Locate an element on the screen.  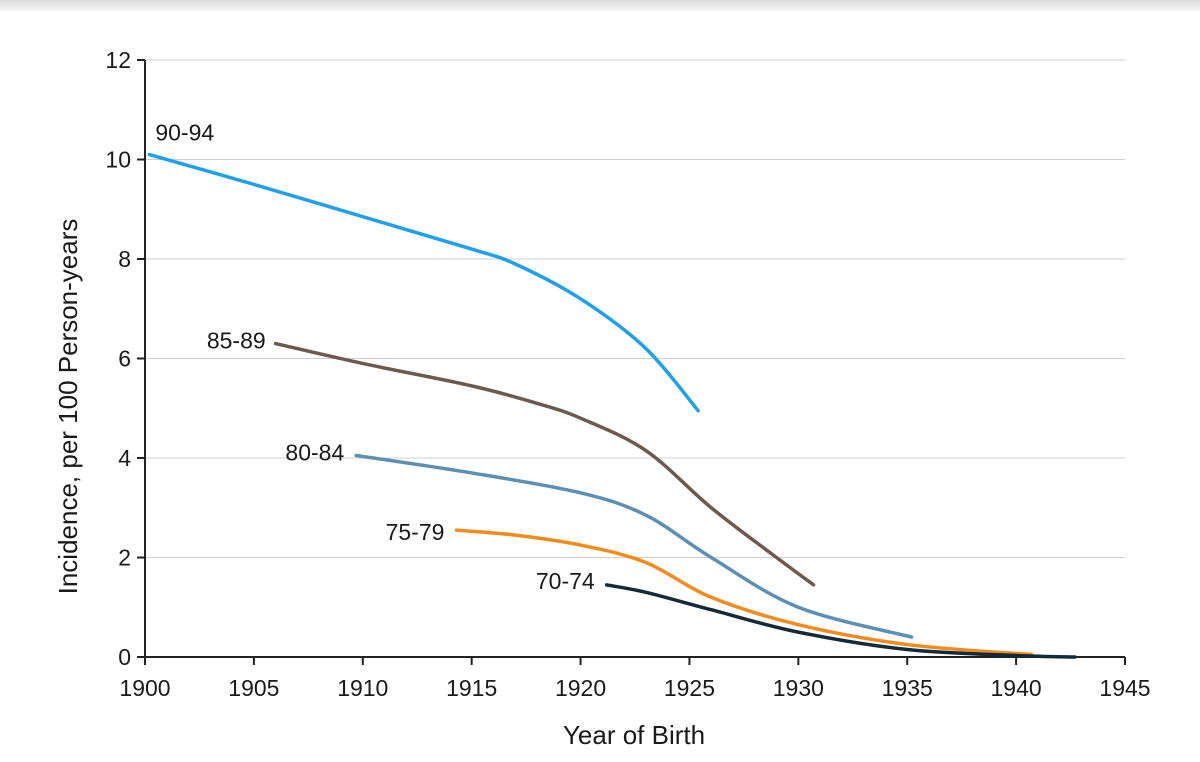
x-tick-label-1925: 1925 is located at coordinates (689, 688).